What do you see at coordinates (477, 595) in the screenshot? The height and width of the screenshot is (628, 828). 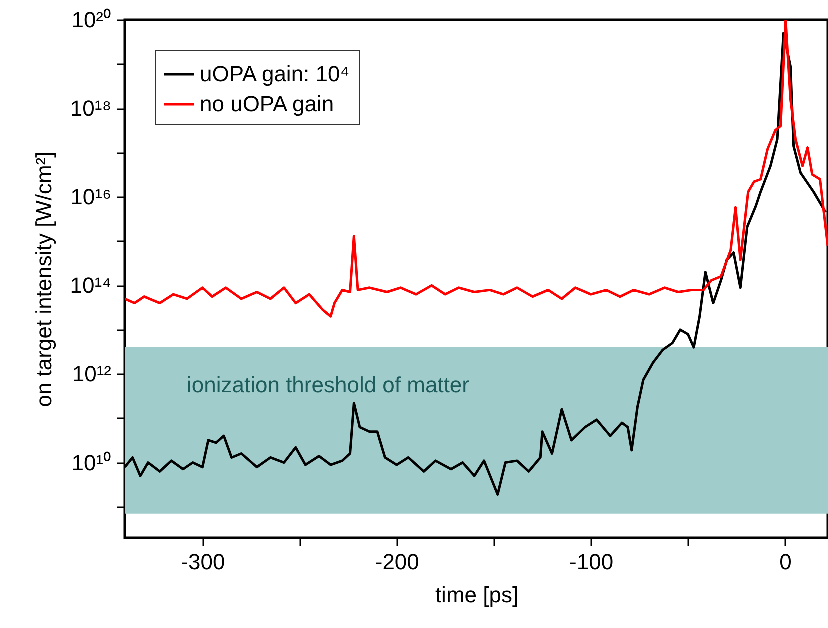 I see `x-axis-title: time [ps]` at bounding box center [477, 595].